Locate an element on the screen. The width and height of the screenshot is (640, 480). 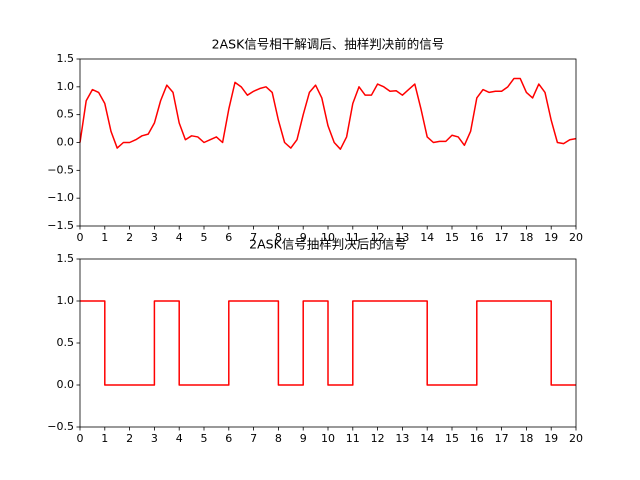
y-tick-label: −1.5 is located at coordinates (60, 225).